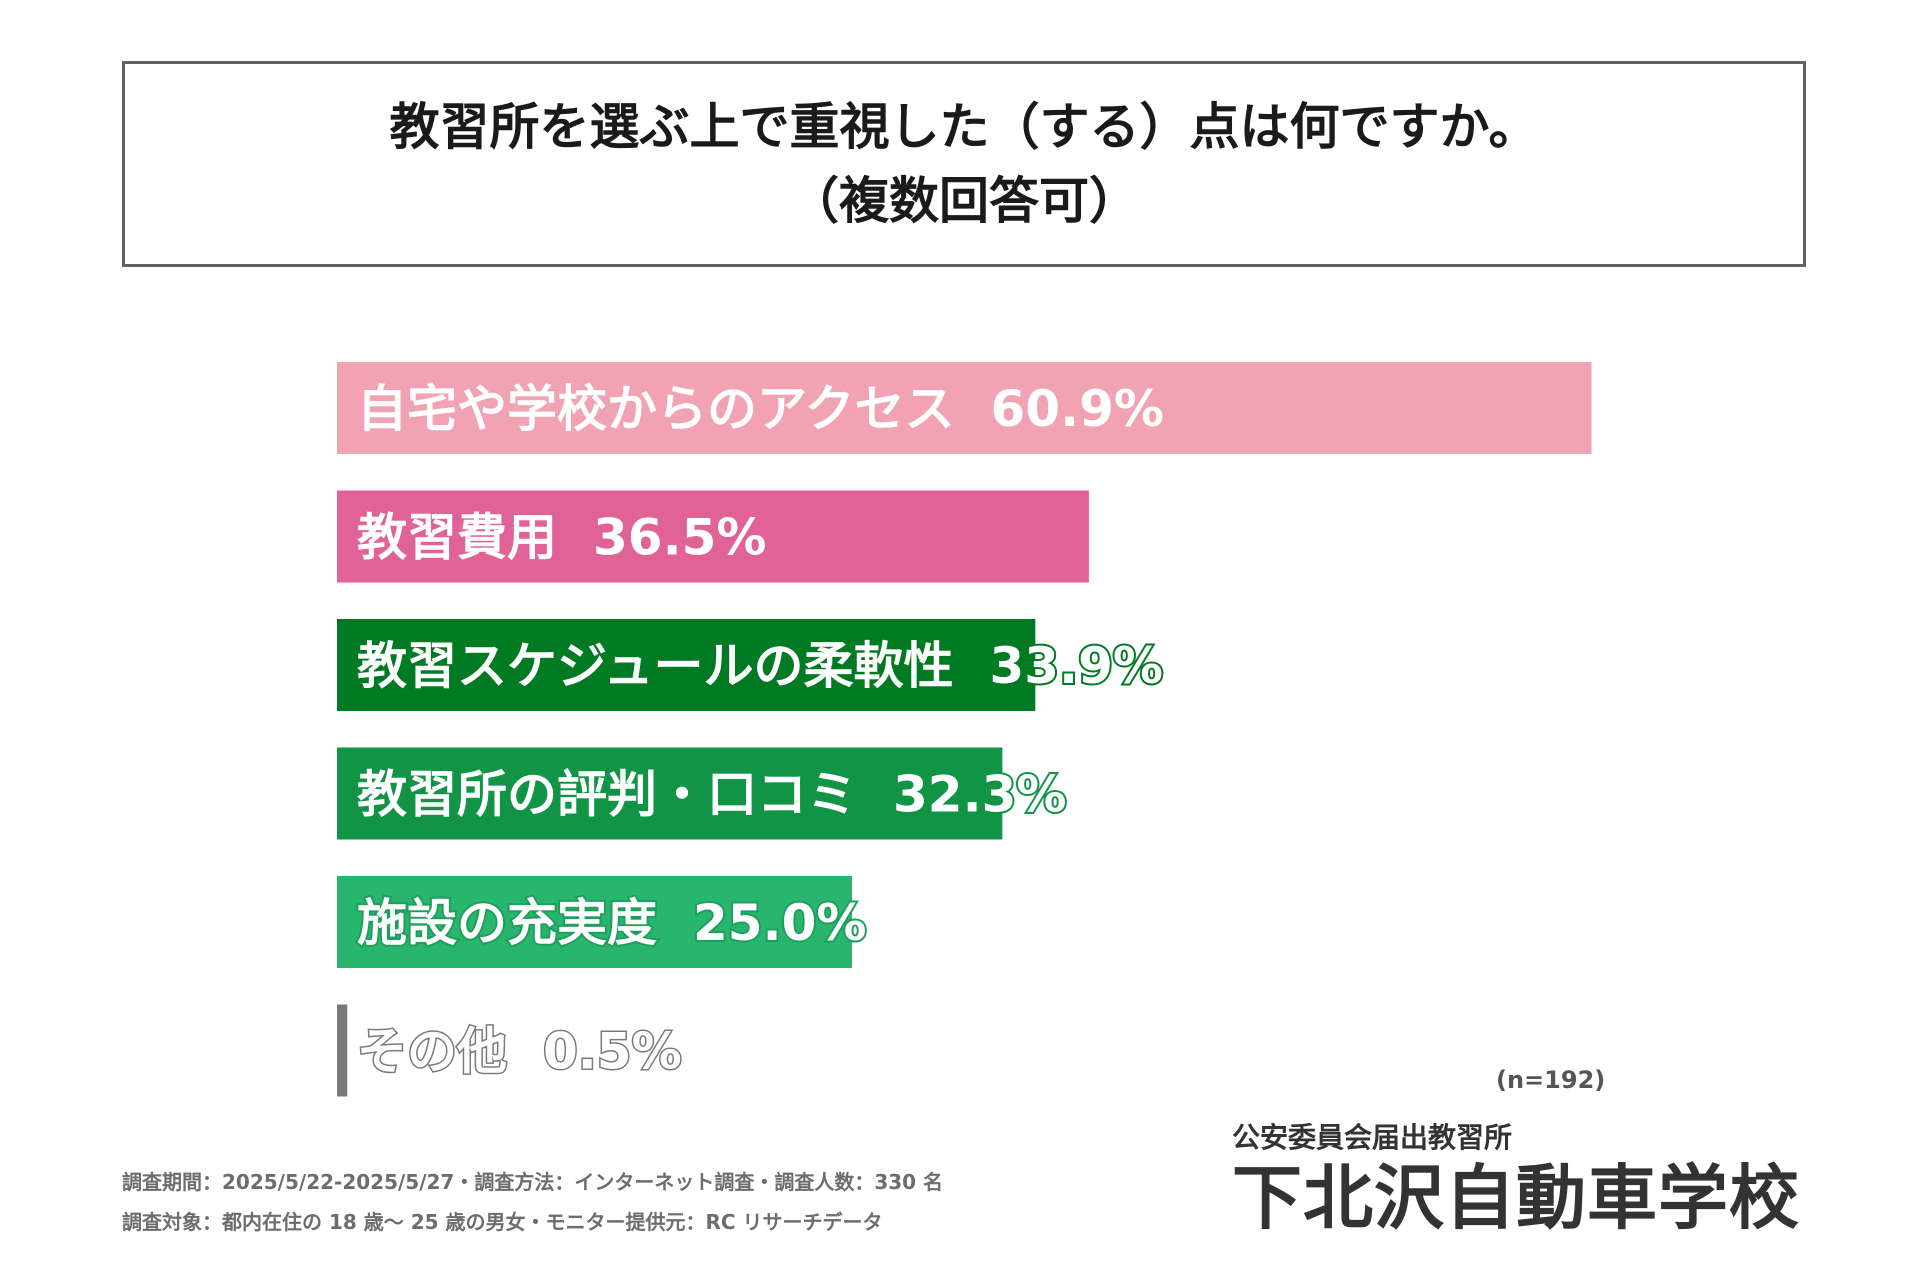 This screenshot has height=1280, width=1920. Describe the element at coordinates (655, 666) in the screenshot. I see `category-label-3: 教習スケジュールの柔軟性` at that location.